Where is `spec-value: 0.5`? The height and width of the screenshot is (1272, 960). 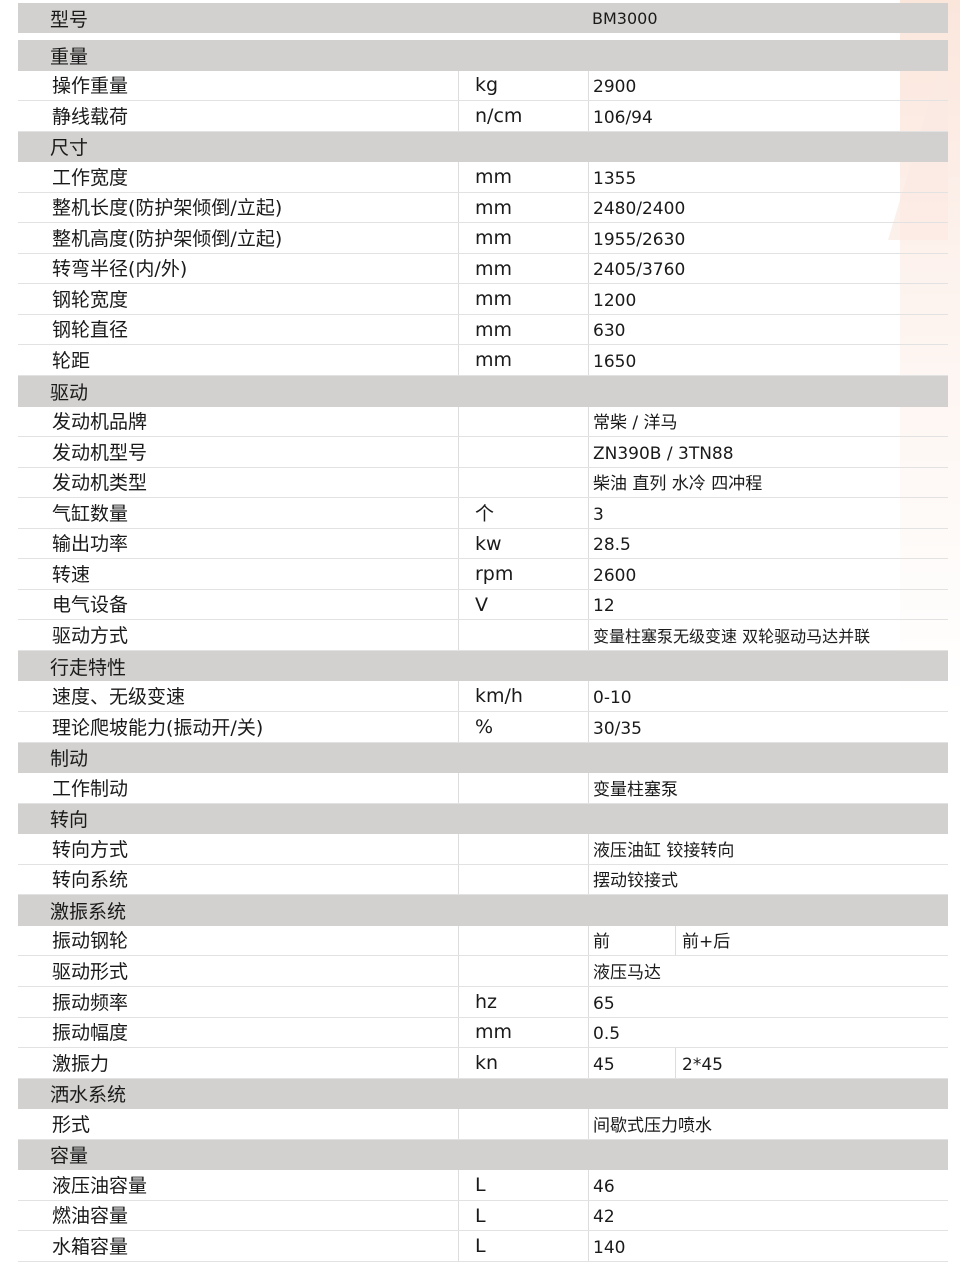
spec-value: 0.5 is located at coordinates (768, 1032).